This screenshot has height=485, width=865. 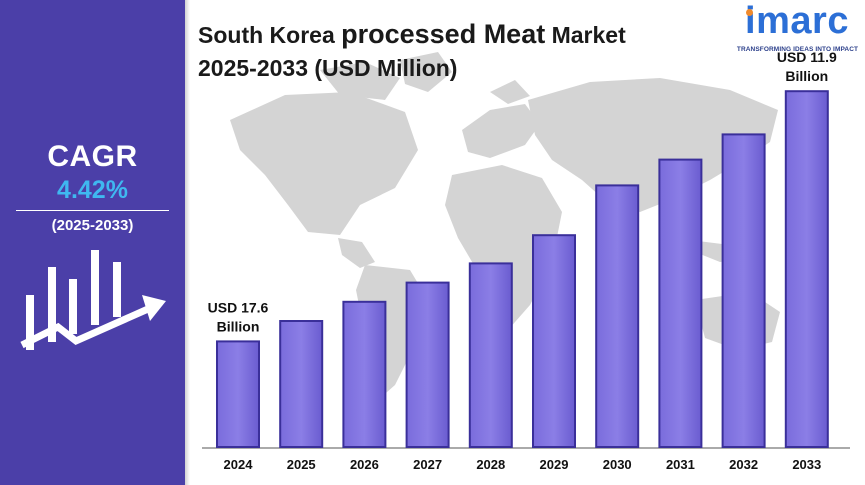 I want to click on bar-growth-arrow-icon, so click(x=93, y=300).